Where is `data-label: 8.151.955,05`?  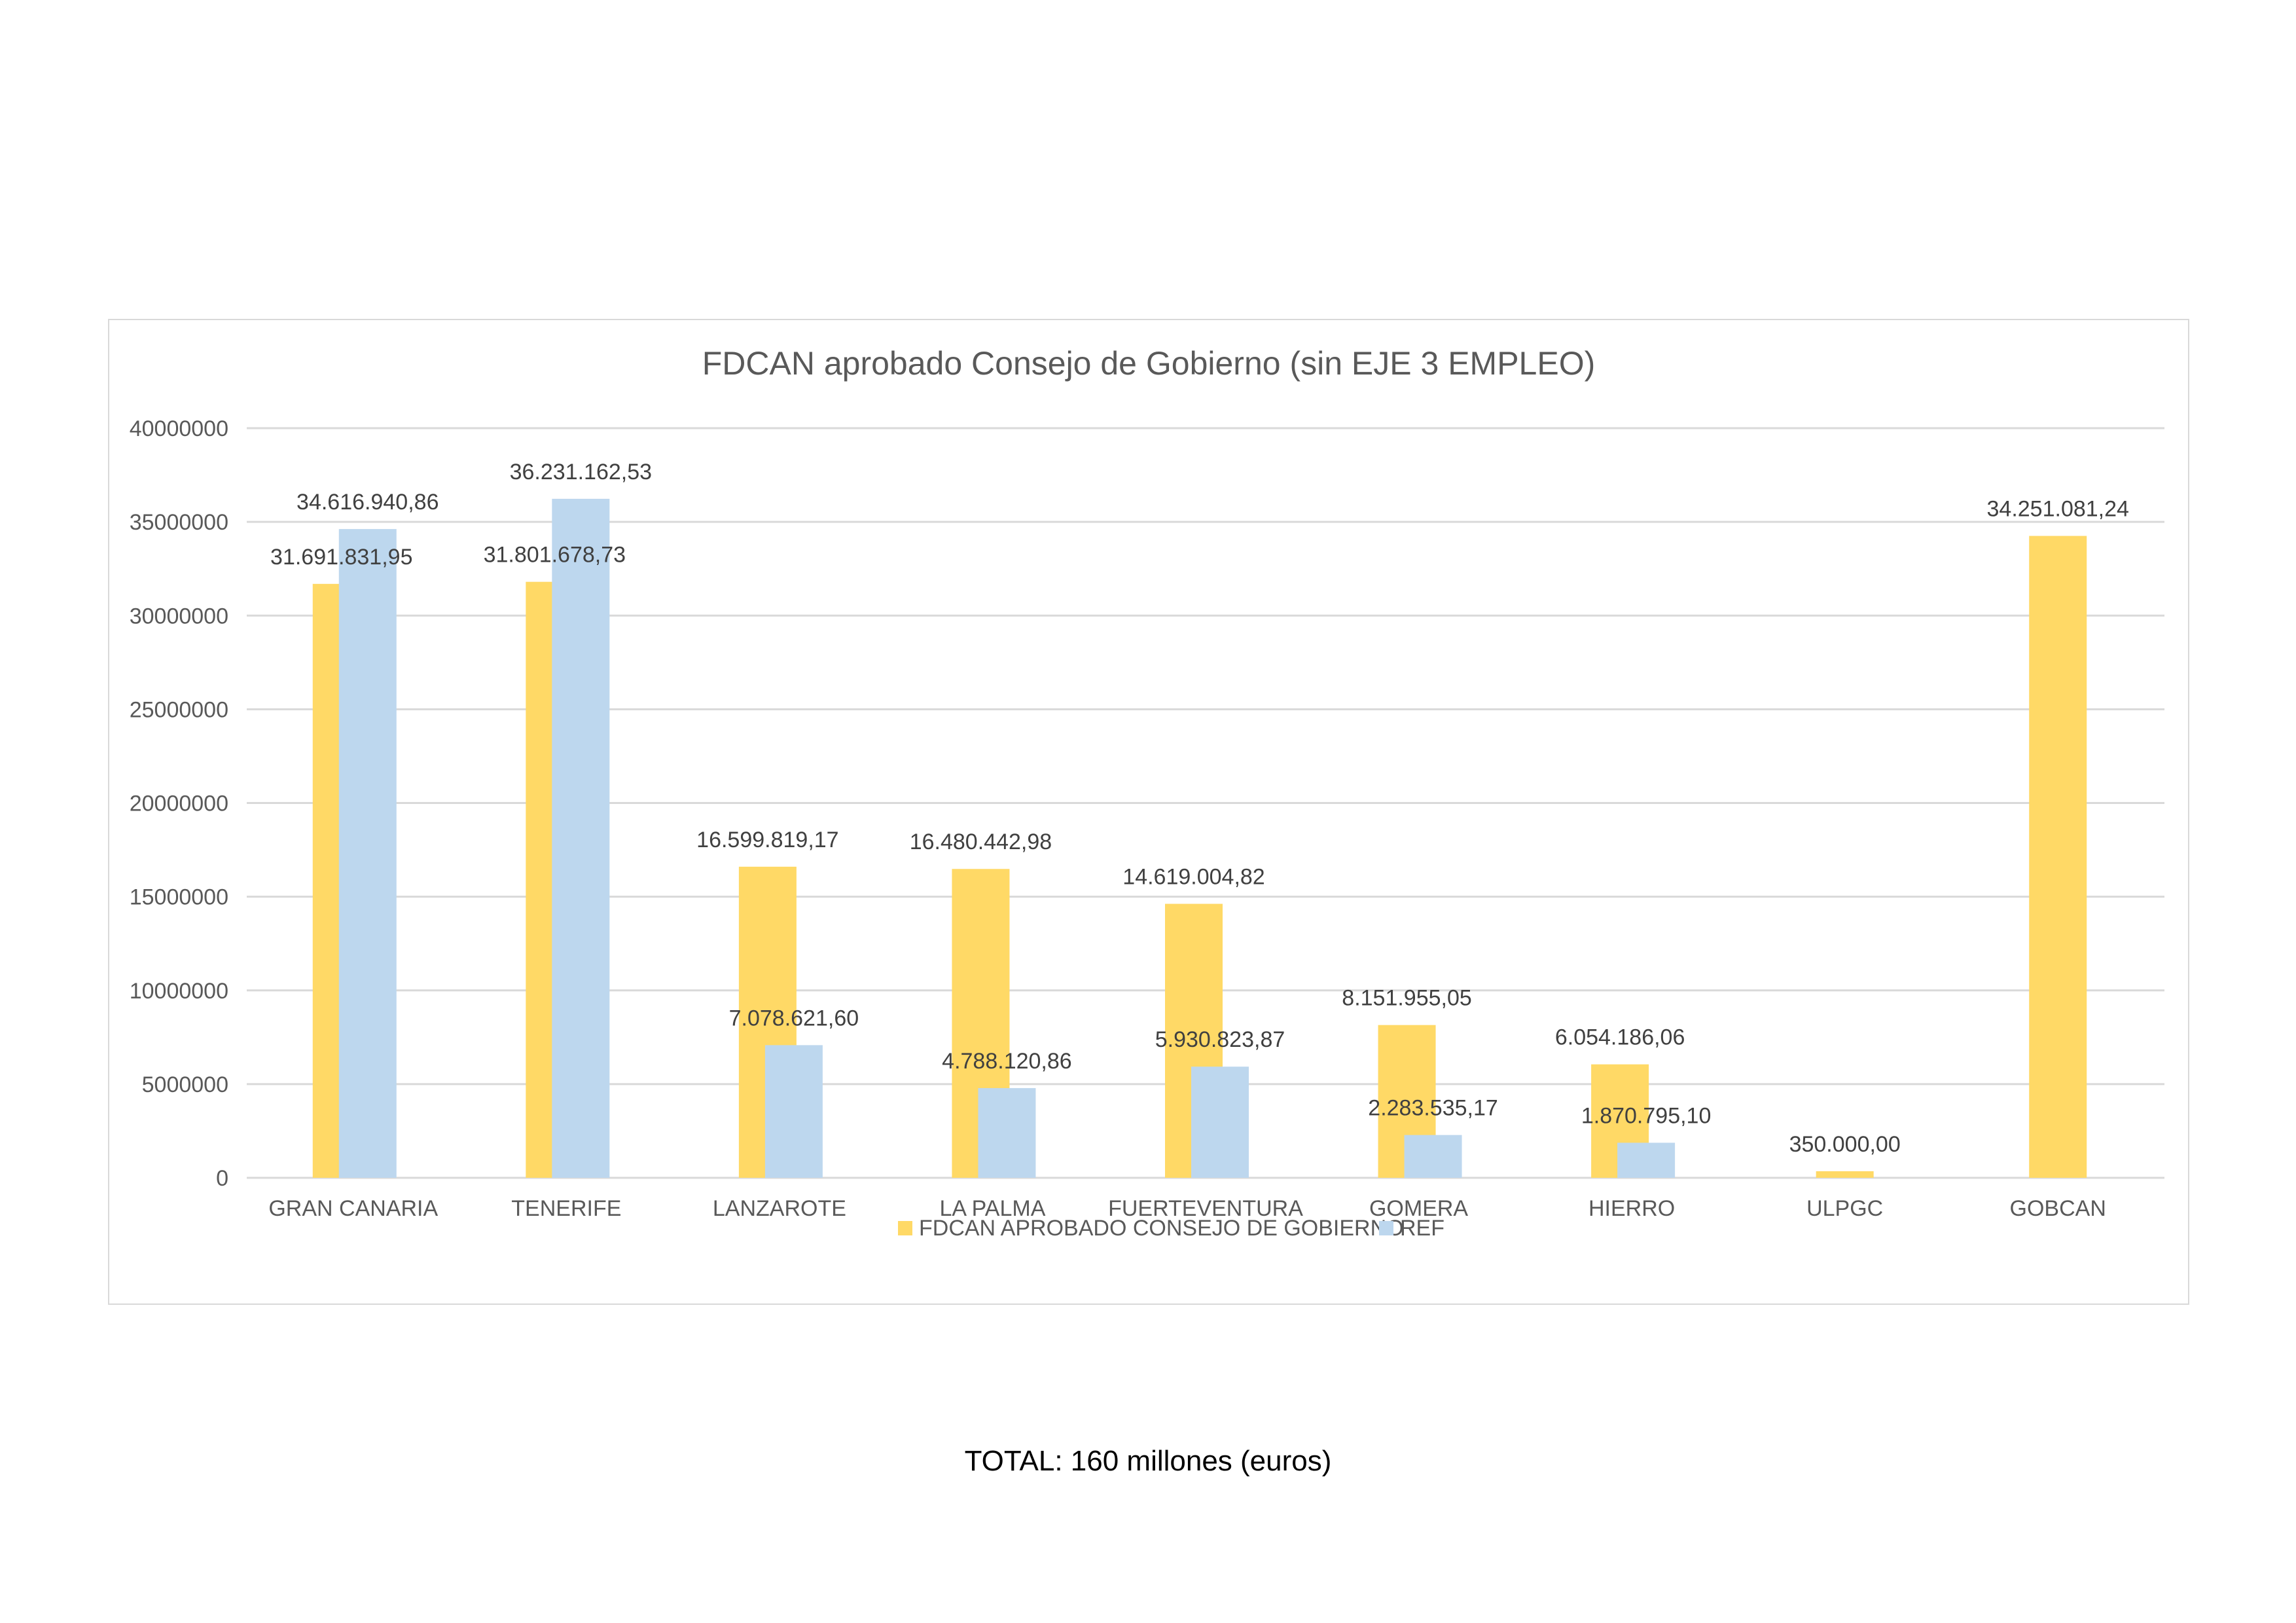 data-label: 8.151.955,05 is located at coordinates (1407, 998).